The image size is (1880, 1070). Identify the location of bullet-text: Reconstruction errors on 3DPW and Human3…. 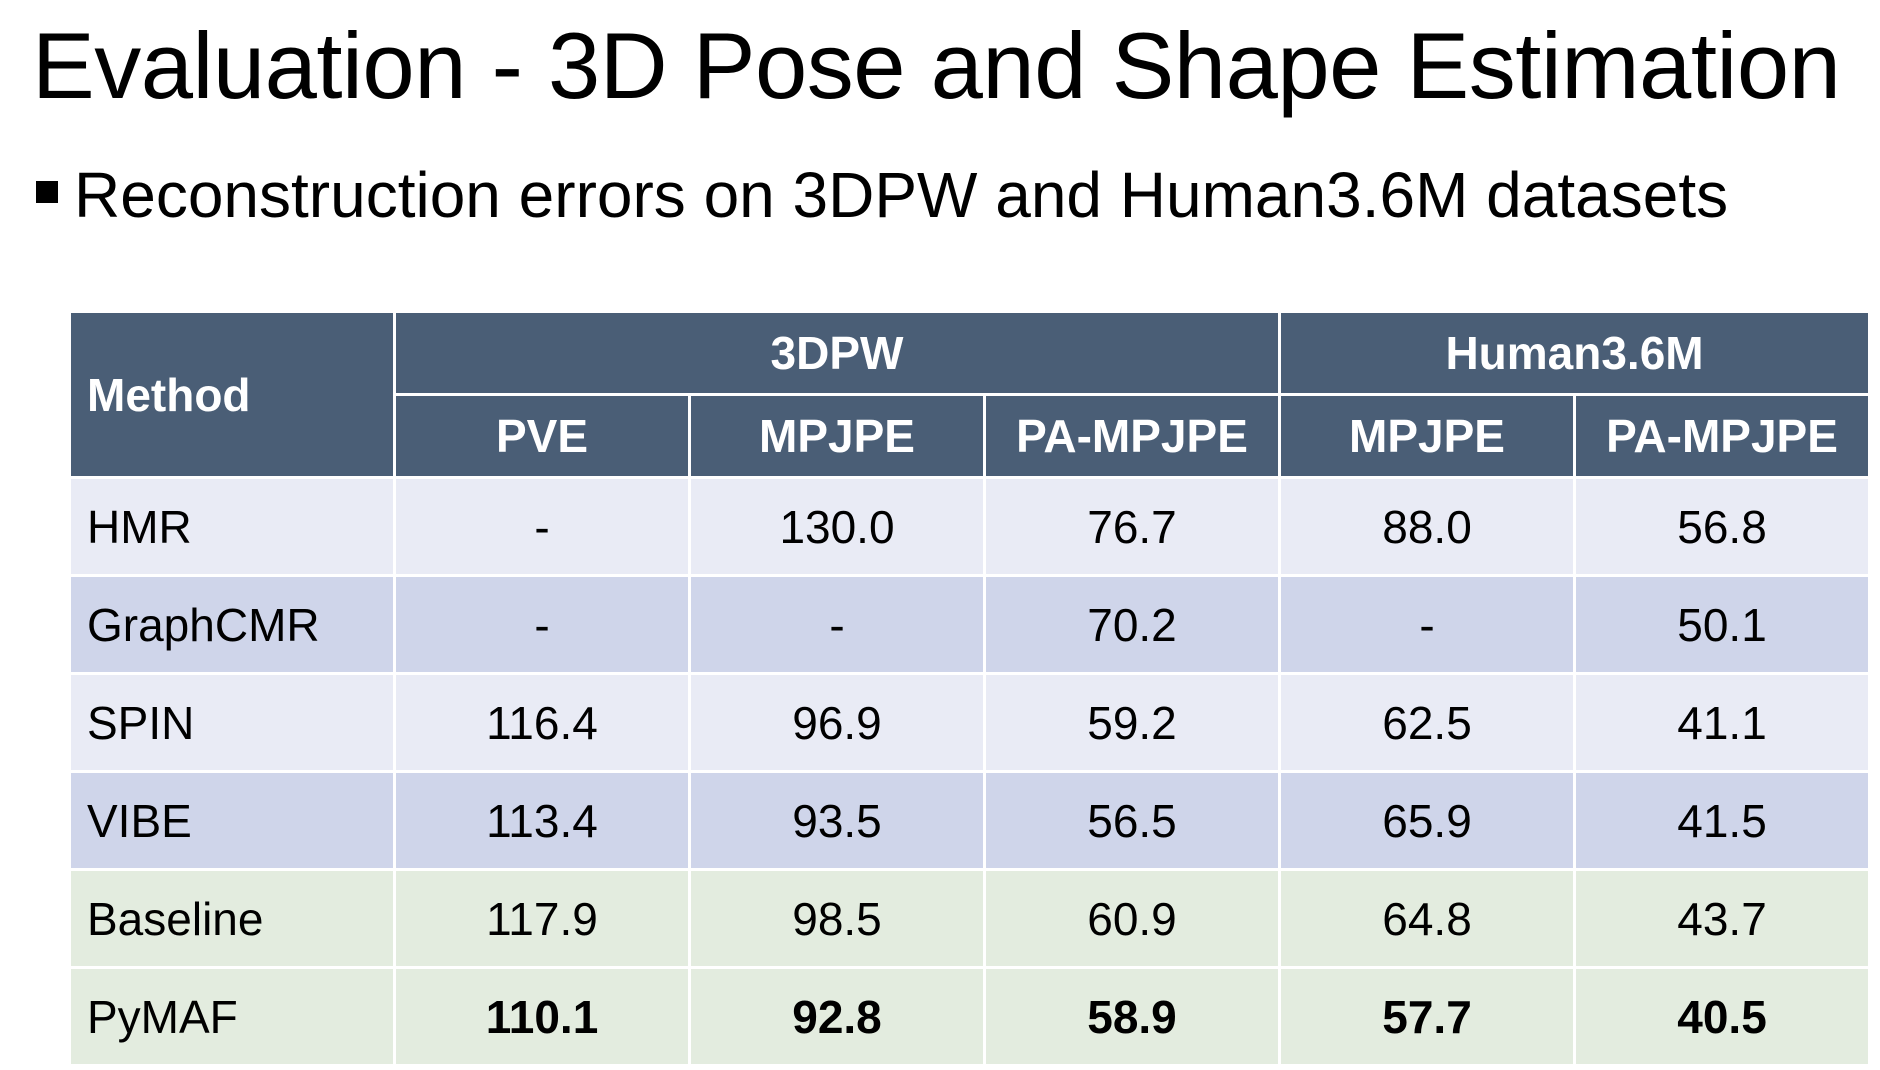
(901, 195).